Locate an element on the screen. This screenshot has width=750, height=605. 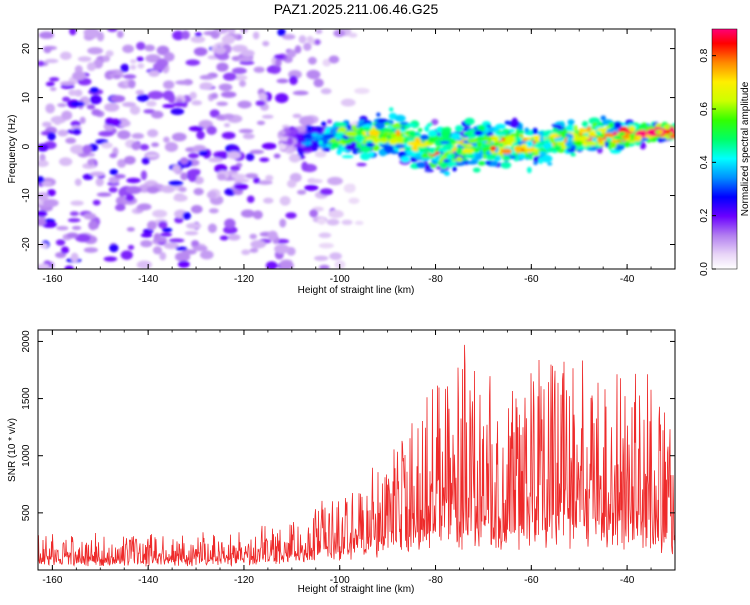
snr-x-axis-label: Height of straight line (km) is located at coordinates (356, 589).